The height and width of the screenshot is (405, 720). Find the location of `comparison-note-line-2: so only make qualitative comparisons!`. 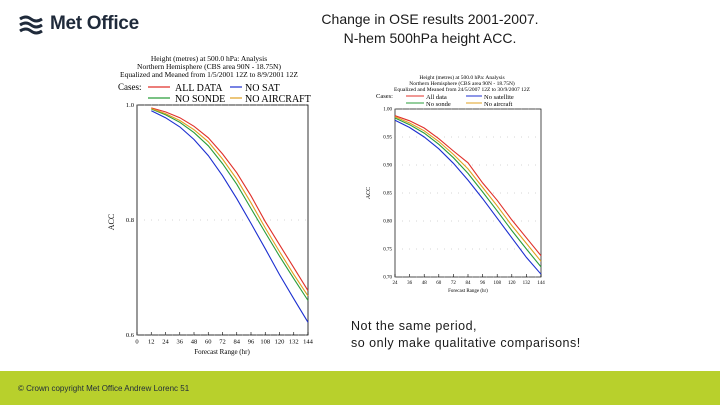

comparison-note-line-2: so only make qualitative comparisons! is located at coordinates (466, 343).